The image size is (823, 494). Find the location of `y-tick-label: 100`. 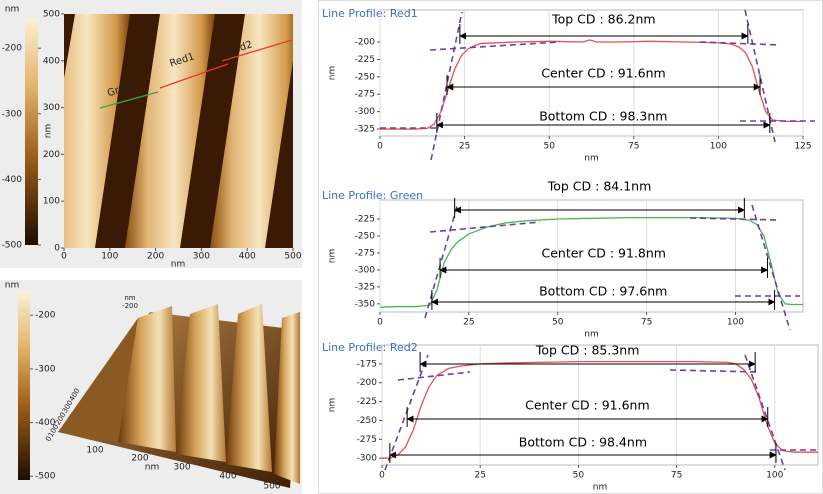

y-tick-label: 100 is located at coordinates (51, 202).